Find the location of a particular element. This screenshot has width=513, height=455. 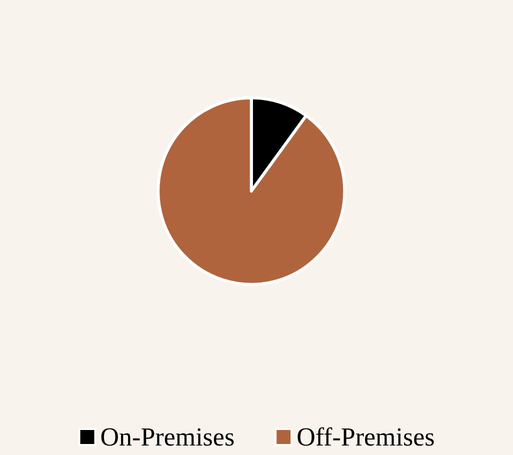

legend-label: On-Premises is located at coordinates (167, 437).